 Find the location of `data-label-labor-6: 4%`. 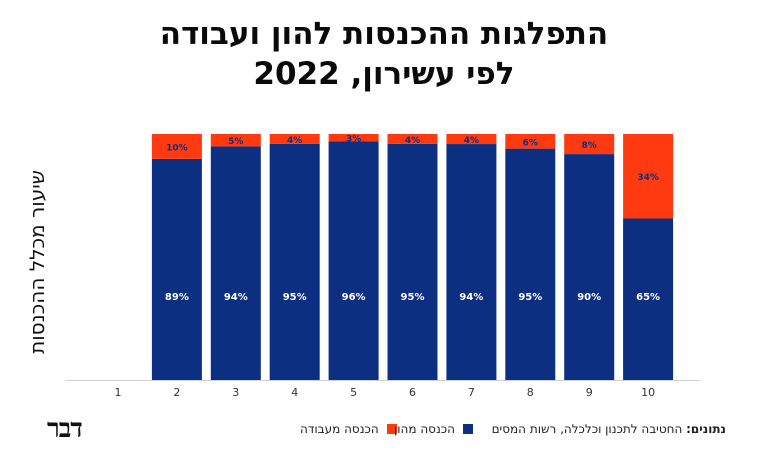

data-label-labor-6: 4% is located at coordinates (412, 141).